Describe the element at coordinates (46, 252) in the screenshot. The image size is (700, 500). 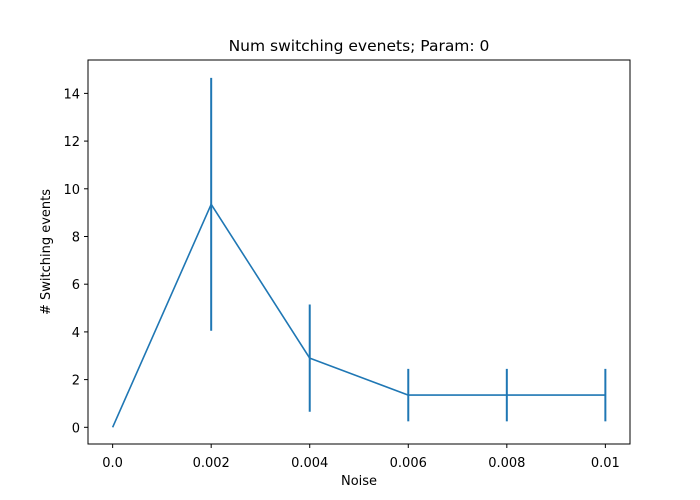
I see `y-axis-label: # Switching events` at that location.